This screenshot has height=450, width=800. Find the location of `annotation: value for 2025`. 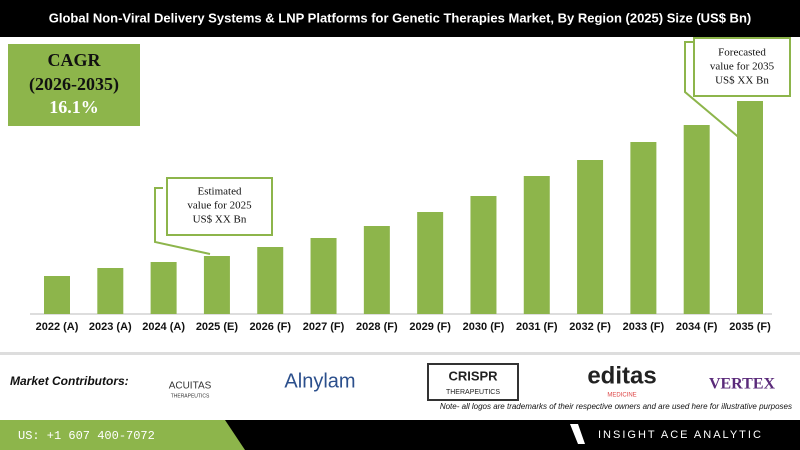

annotation: value for 2025 is located at coordinates (219, 206).